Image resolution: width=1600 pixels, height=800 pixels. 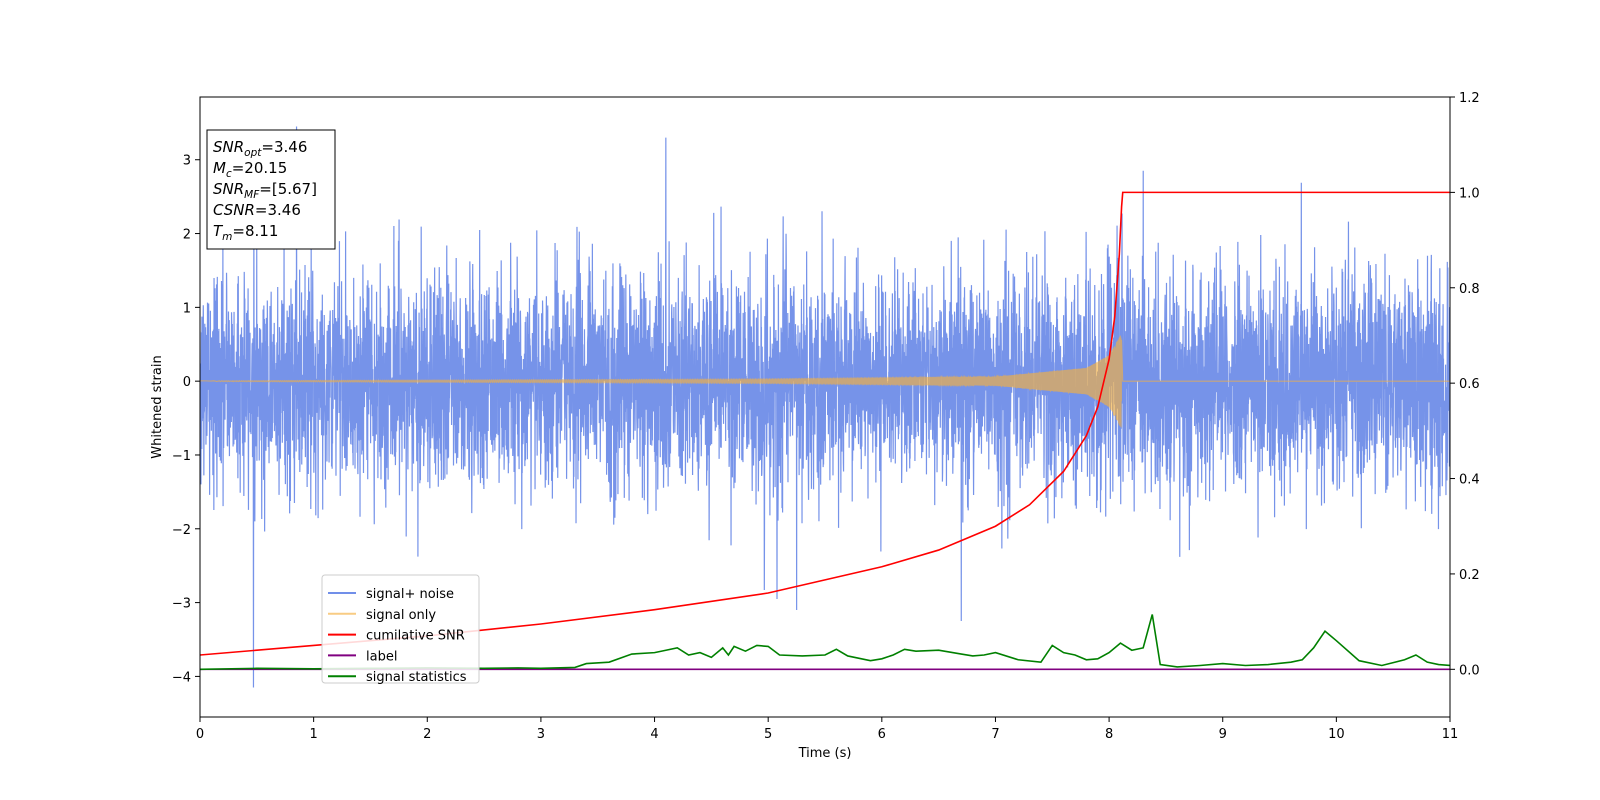 I want to click on y2-tick-label: 0.8, so click(x=1469, y=289).